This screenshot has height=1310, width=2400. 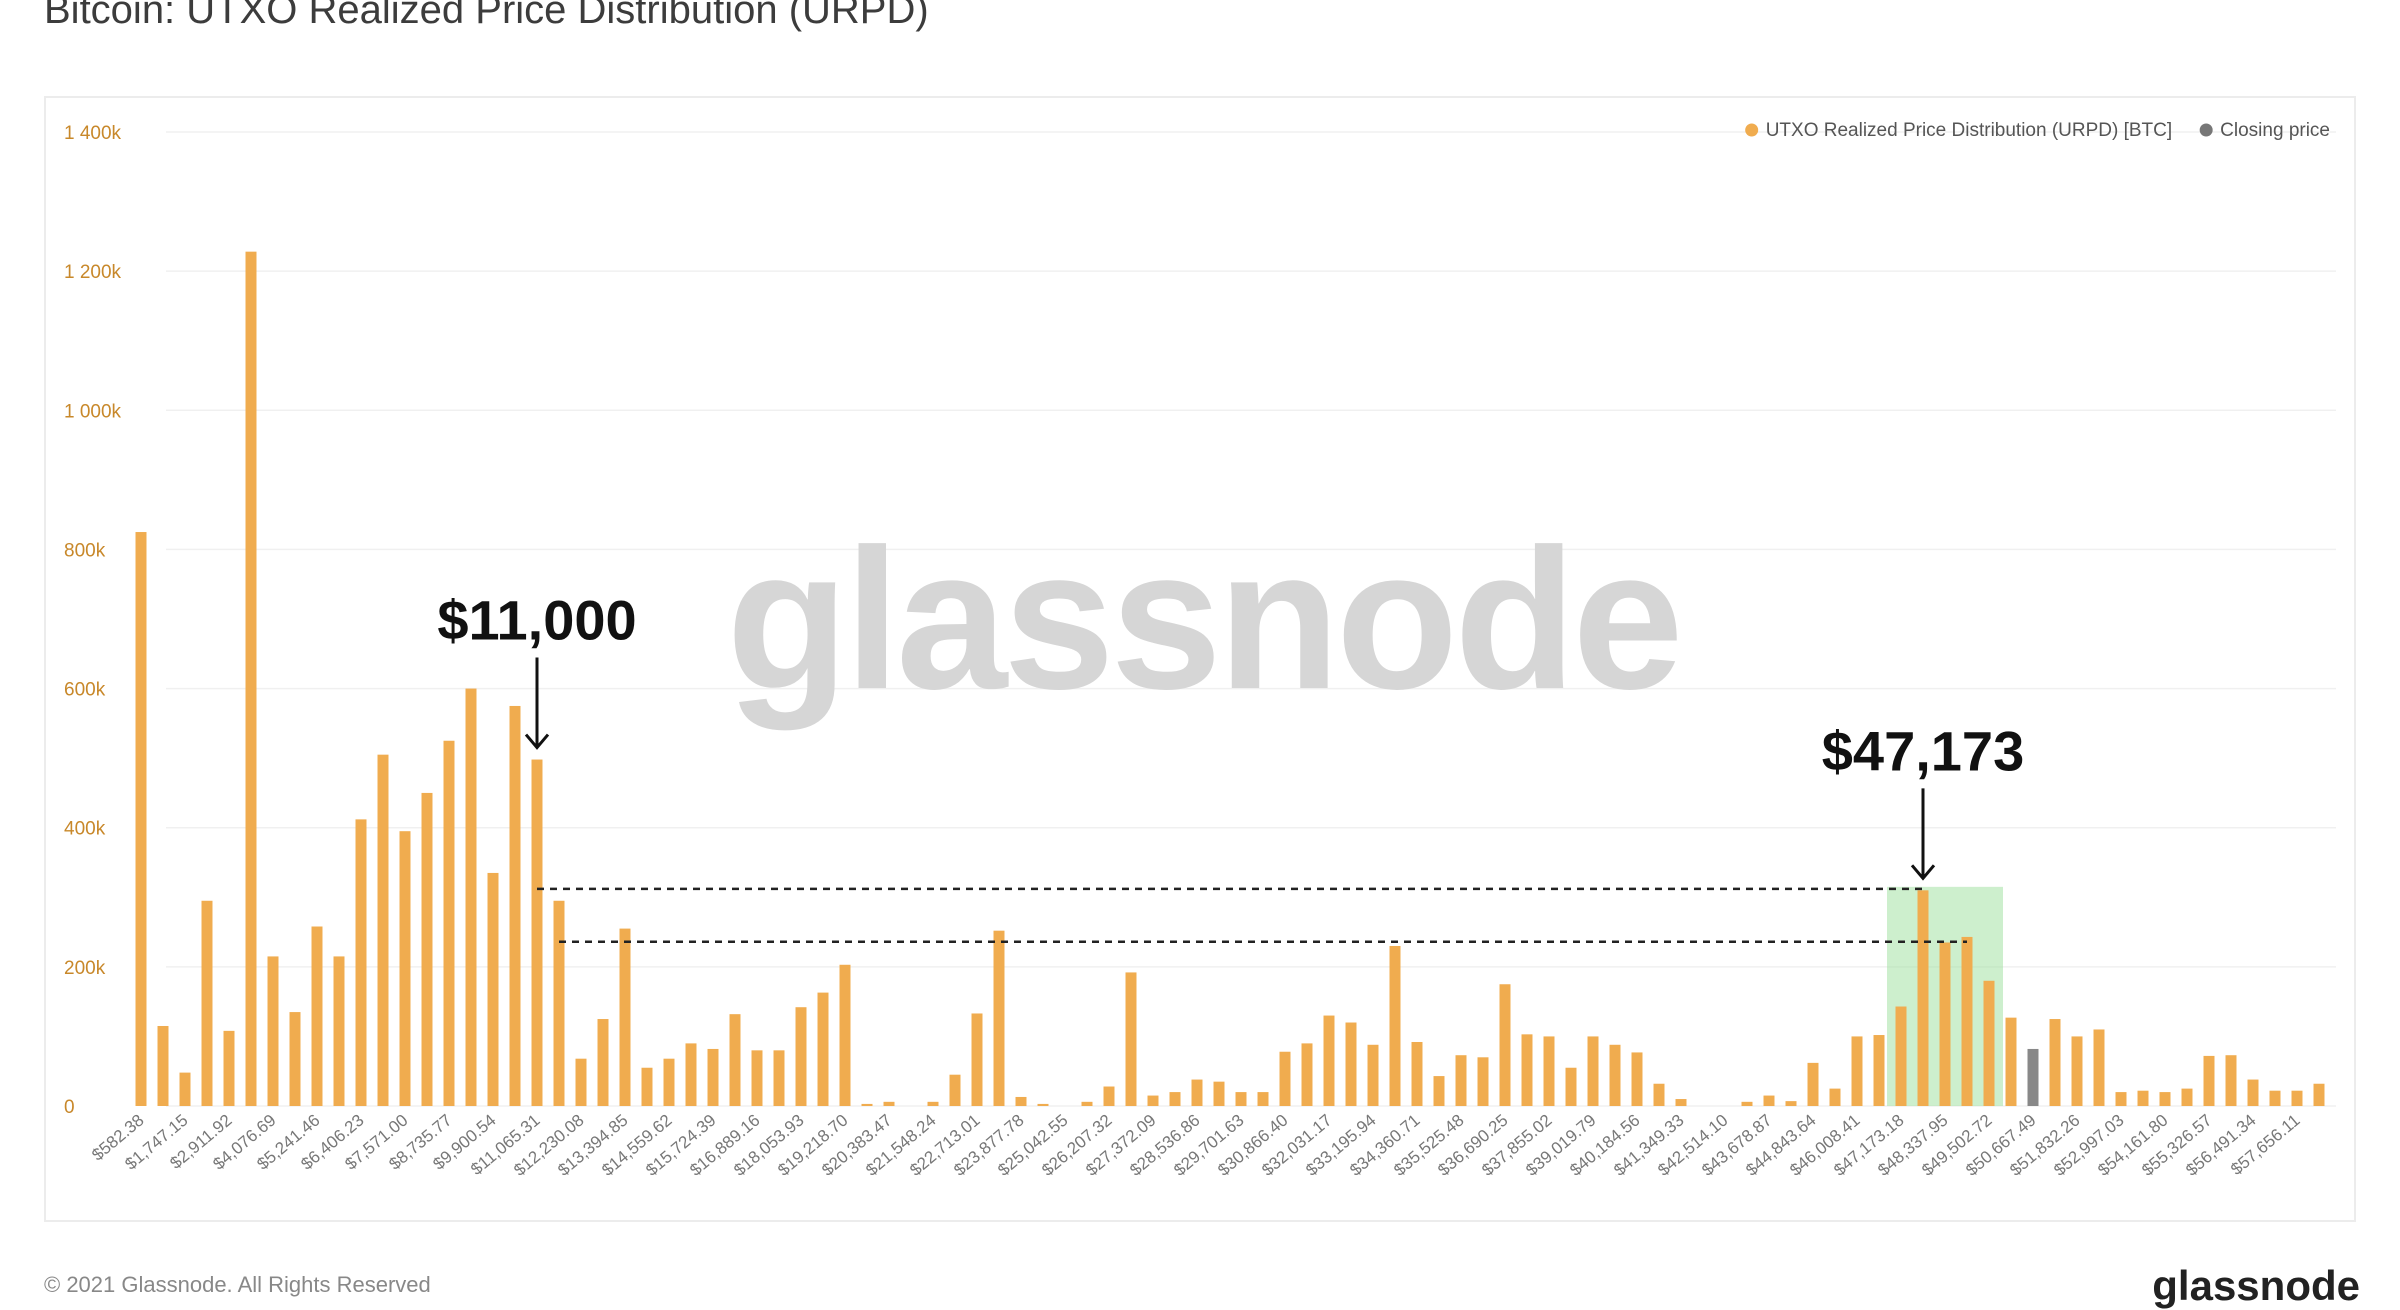 What do you see at coordinates (85, 550) in the screenshot?
I see `y-tick-label: 800k` at bounding box center [85, 550].